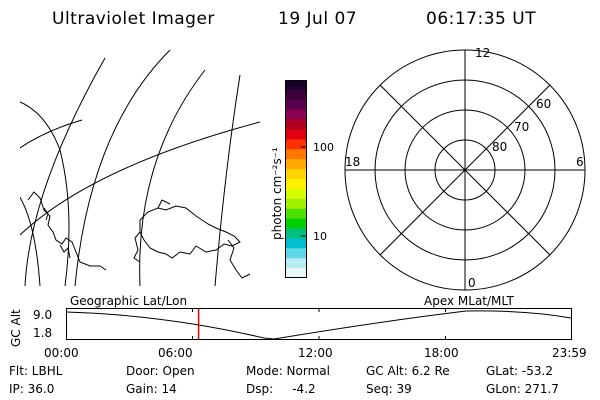  I want to click on status-gc-alt: GC Alt: 6.2 Re, so click(408, 371).